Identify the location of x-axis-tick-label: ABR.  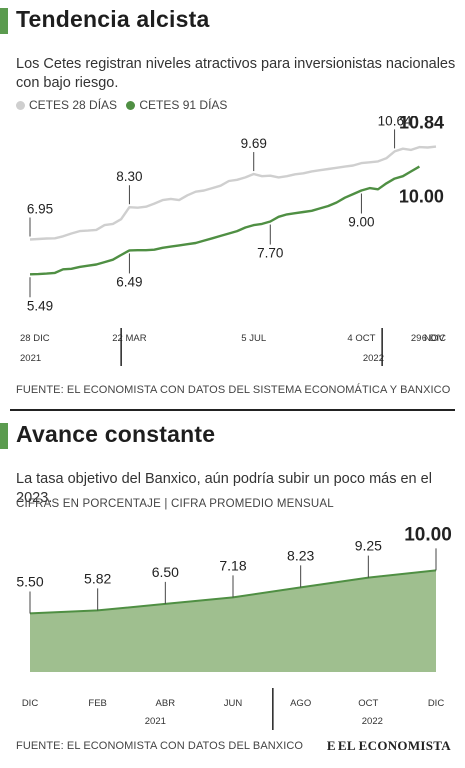
(166, 703).